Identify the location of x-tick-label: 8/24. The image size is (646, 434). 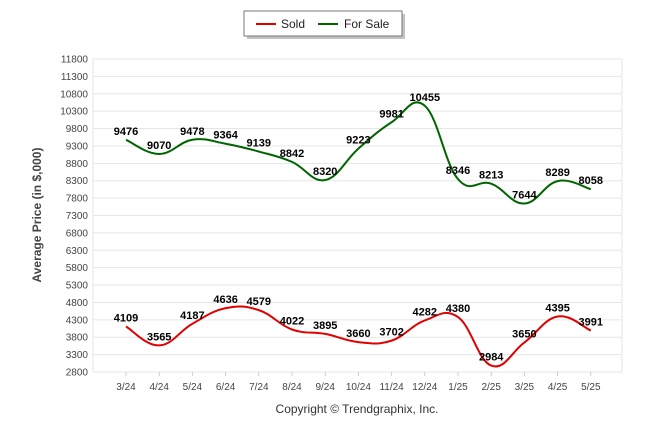
(292, 387).